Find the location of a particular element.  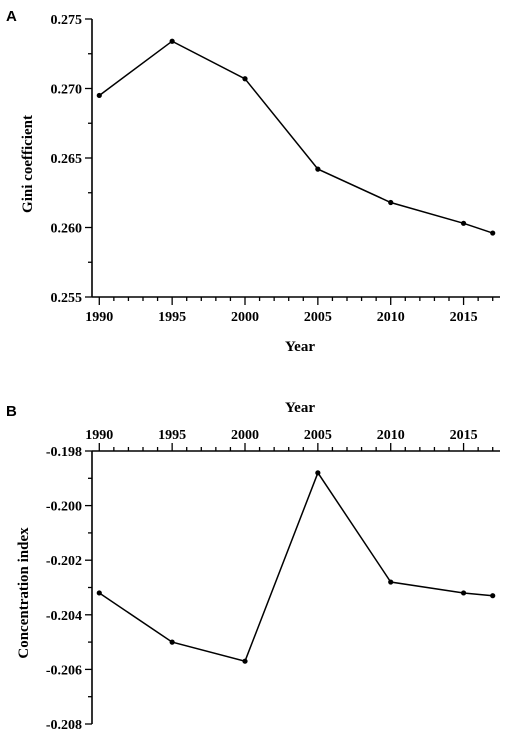

panel-b-y-tick-label: -0.208 is located at coordinates (64, 725).